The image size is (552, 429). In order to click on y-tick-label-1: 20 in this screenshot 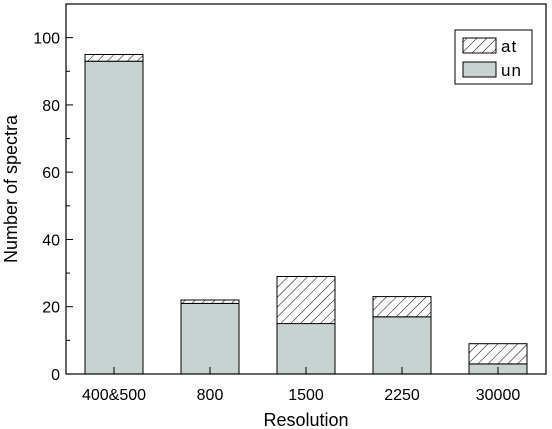, I will do `click(51, 308)`.